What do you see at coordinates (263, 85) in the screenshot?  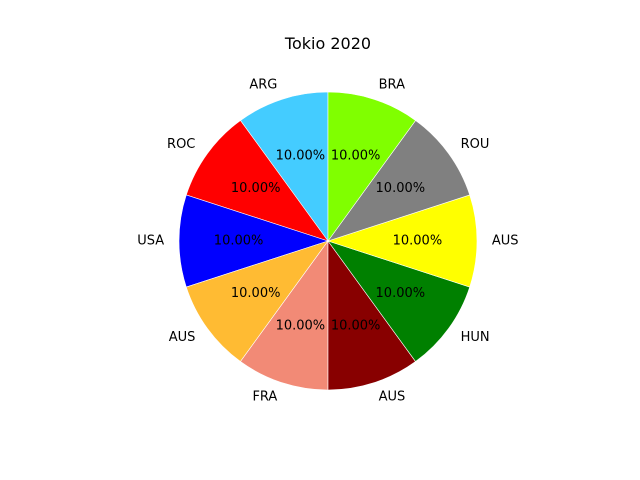 I see `slice-label-1: ARG` at bounding box center [263, 85].